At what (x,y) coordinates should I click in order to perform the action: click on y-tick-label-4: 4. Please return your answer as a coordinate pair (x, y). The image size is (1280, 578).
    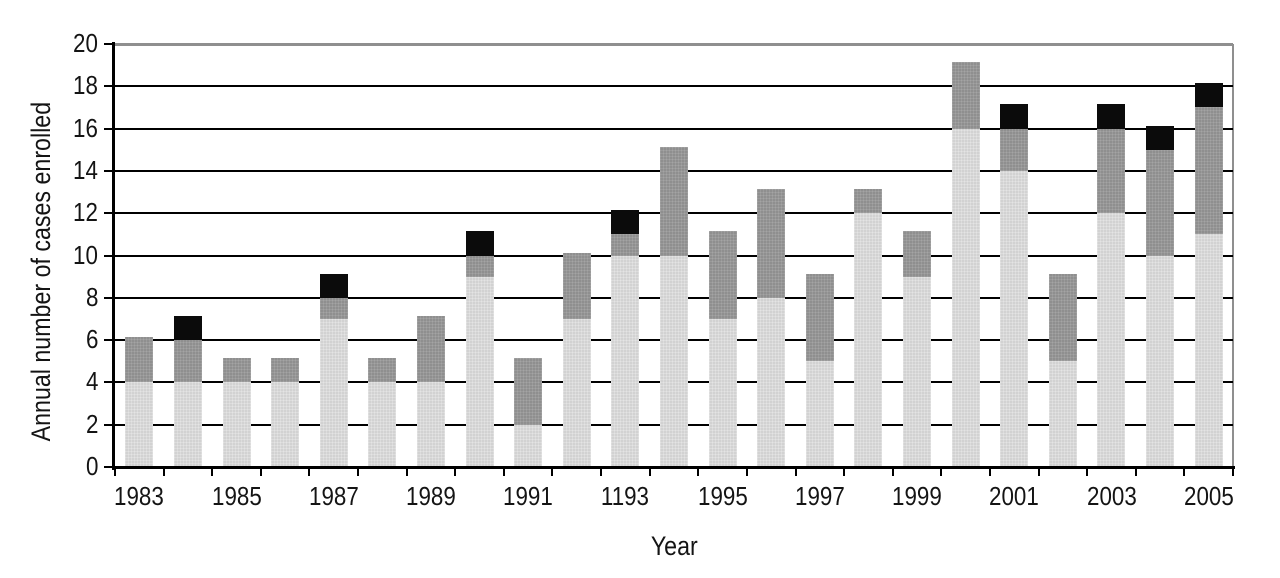
    Looking at the image, I should click on (67, 381).